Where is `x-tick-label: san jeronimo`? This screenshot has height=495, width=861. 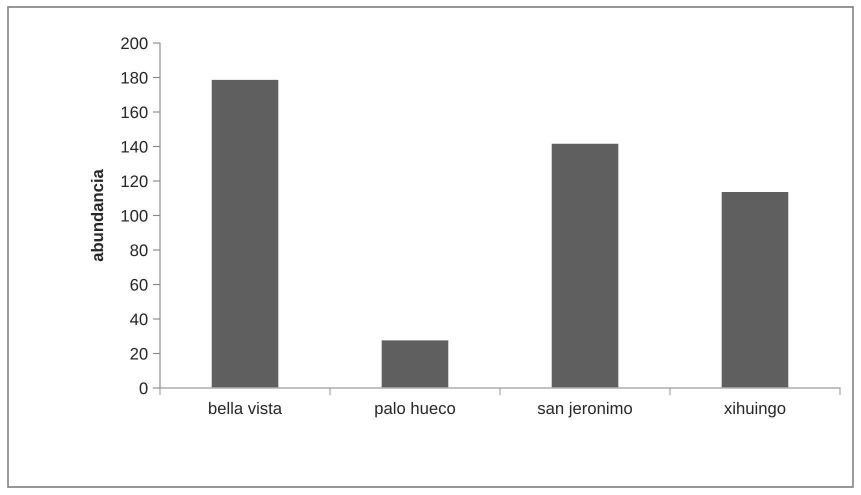 x-tick-label: san jeronimo is located at coordinates (585, 410).